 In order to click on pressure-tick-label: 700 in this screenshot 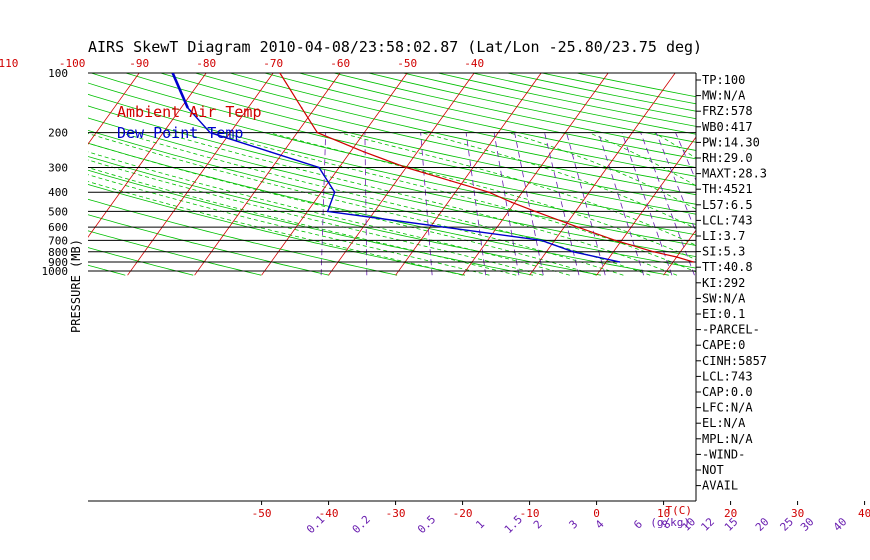, I will do `click(58, 240)`.